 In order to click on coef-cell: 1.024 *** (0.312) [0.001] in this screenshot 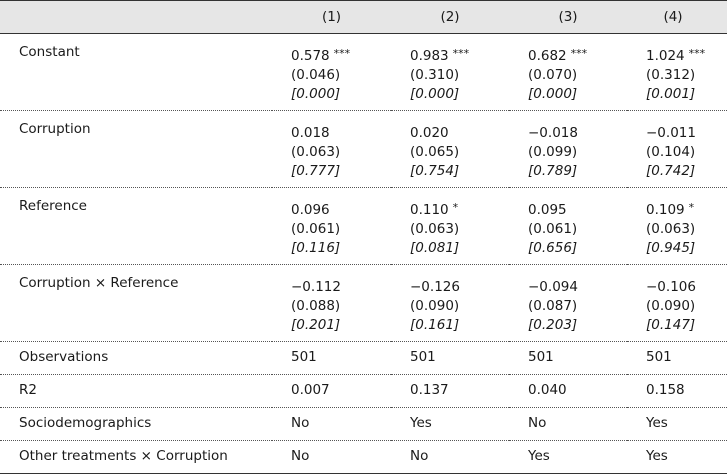, I will do `click(677, 72)`.